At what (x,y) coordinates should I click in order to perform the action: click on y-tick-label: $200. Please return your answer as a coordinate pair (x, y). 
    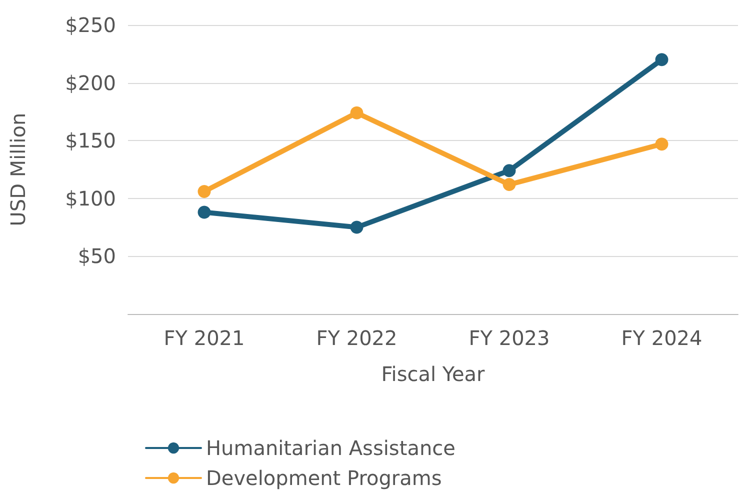
    Looking at the image, I should click on (90, 82).